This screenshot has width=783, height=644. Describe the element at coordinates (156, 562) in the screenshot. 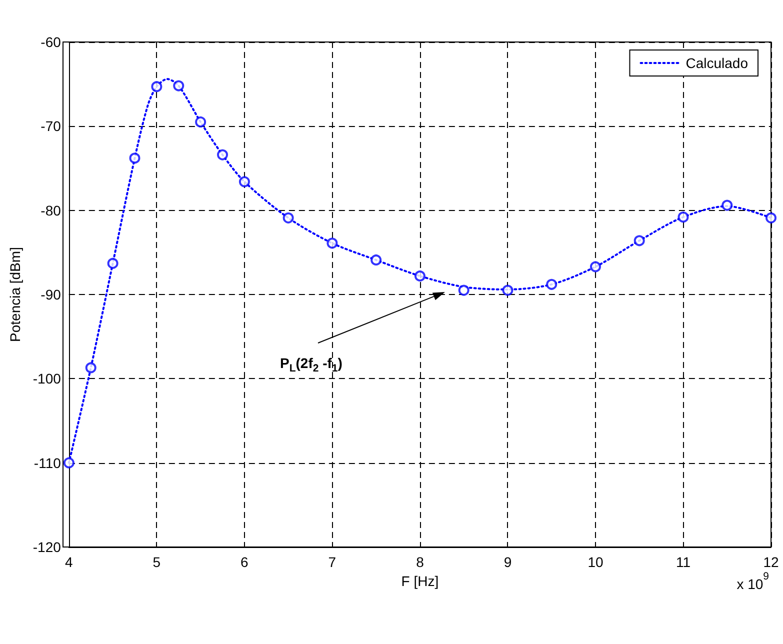

I see `x-tick-label: 5` at that location.